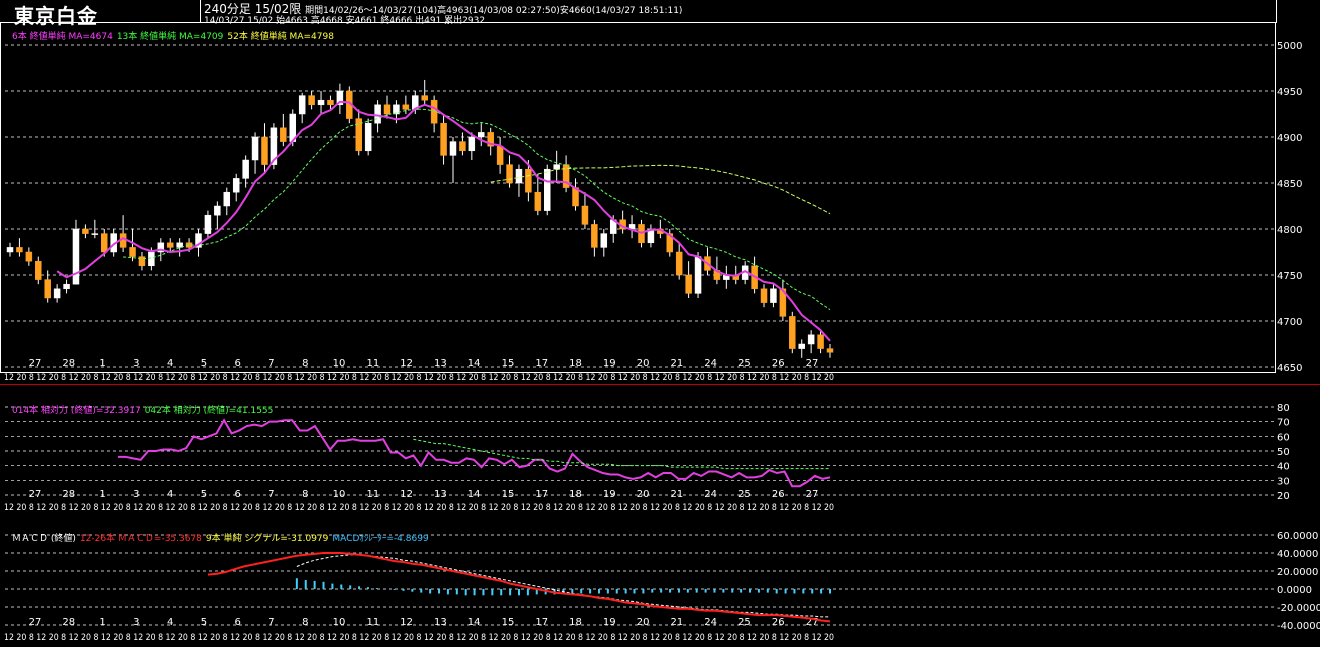 This screenshot has width=1320, height=647. Describe the element at coordinates (677, 622) in the screenshot. I see `macd-date-label: 21` at that location.